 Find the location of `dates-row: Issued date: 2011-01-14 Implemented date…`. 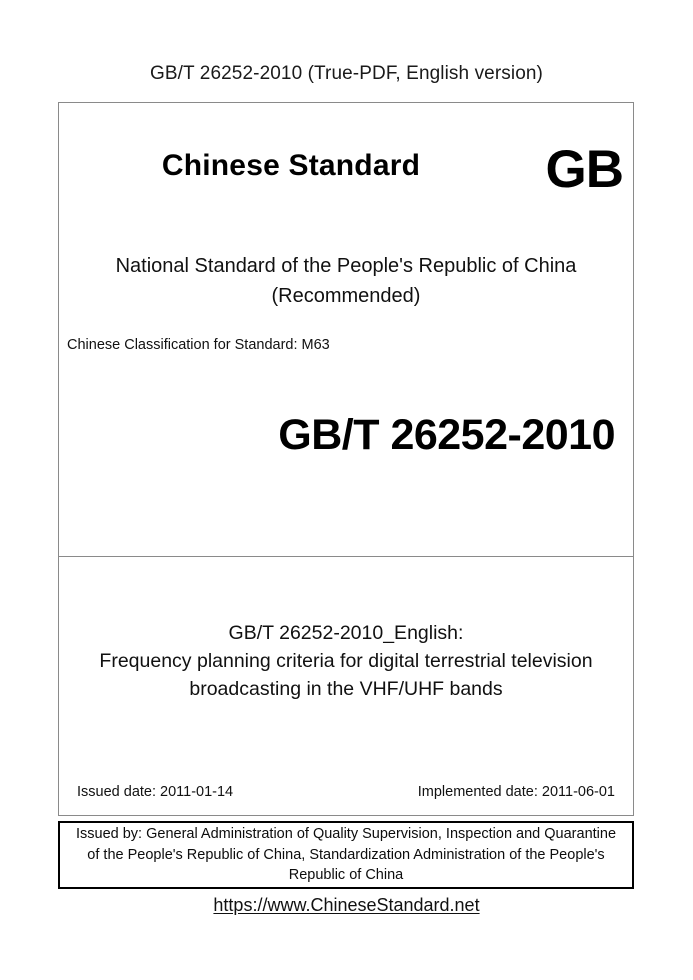

dates-row: Issued date: 2011-01-14 Implemented date… is located at coordinates (346, 792).